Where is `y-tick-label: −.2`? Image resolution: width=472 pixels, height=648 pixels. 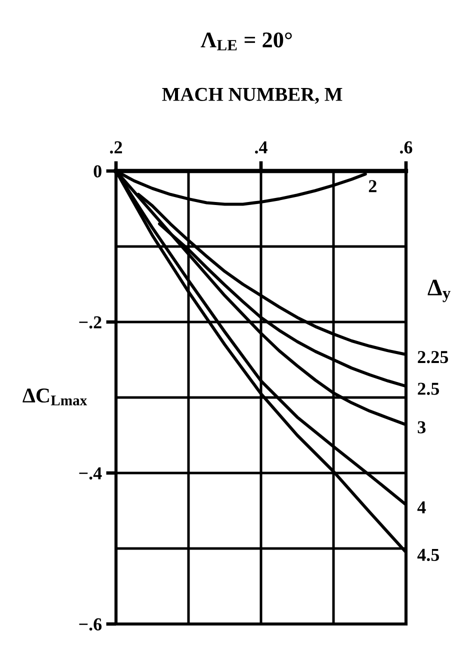
y-tick-label: −.2 is located at coordinates (90, 322).